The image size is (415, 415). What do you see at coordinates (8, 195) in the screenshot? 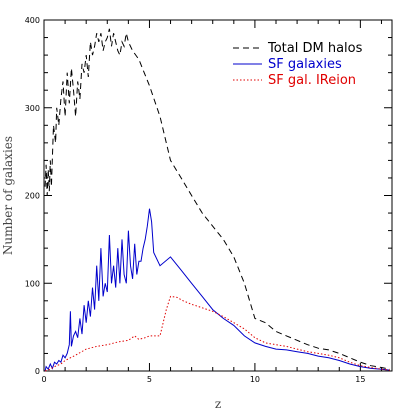
I see `y-axis-title: Number of galaxies` at bounding box center [8, 195].